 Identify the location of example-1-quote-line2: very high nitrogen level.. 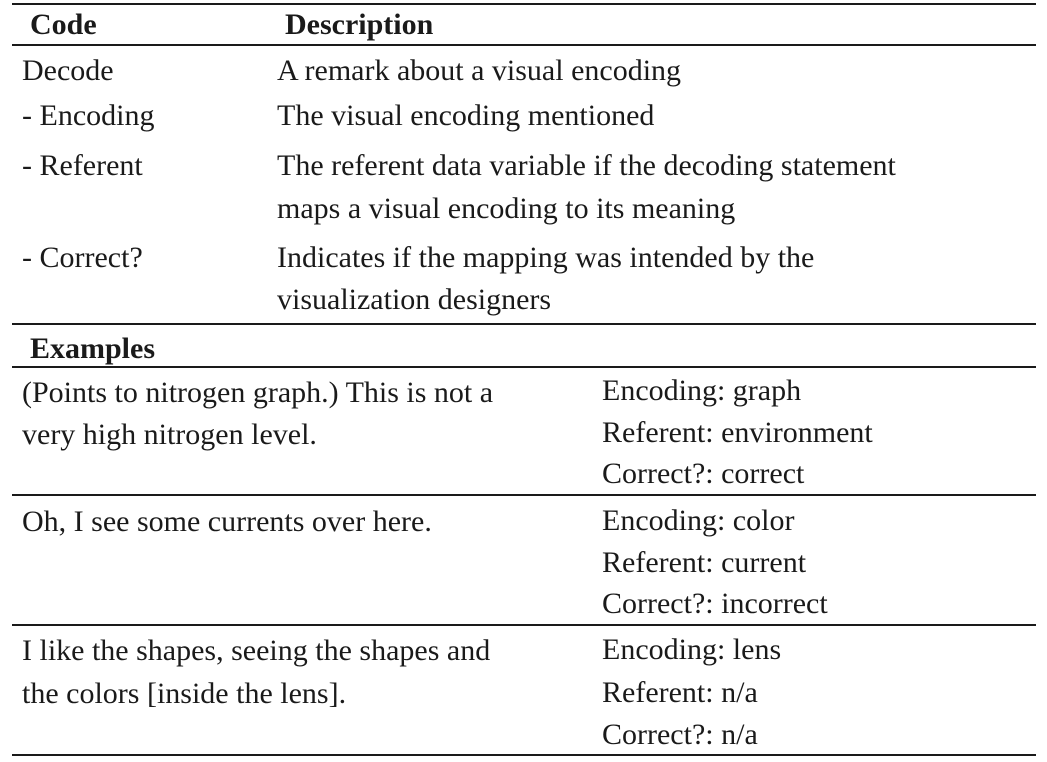
(169, 434).